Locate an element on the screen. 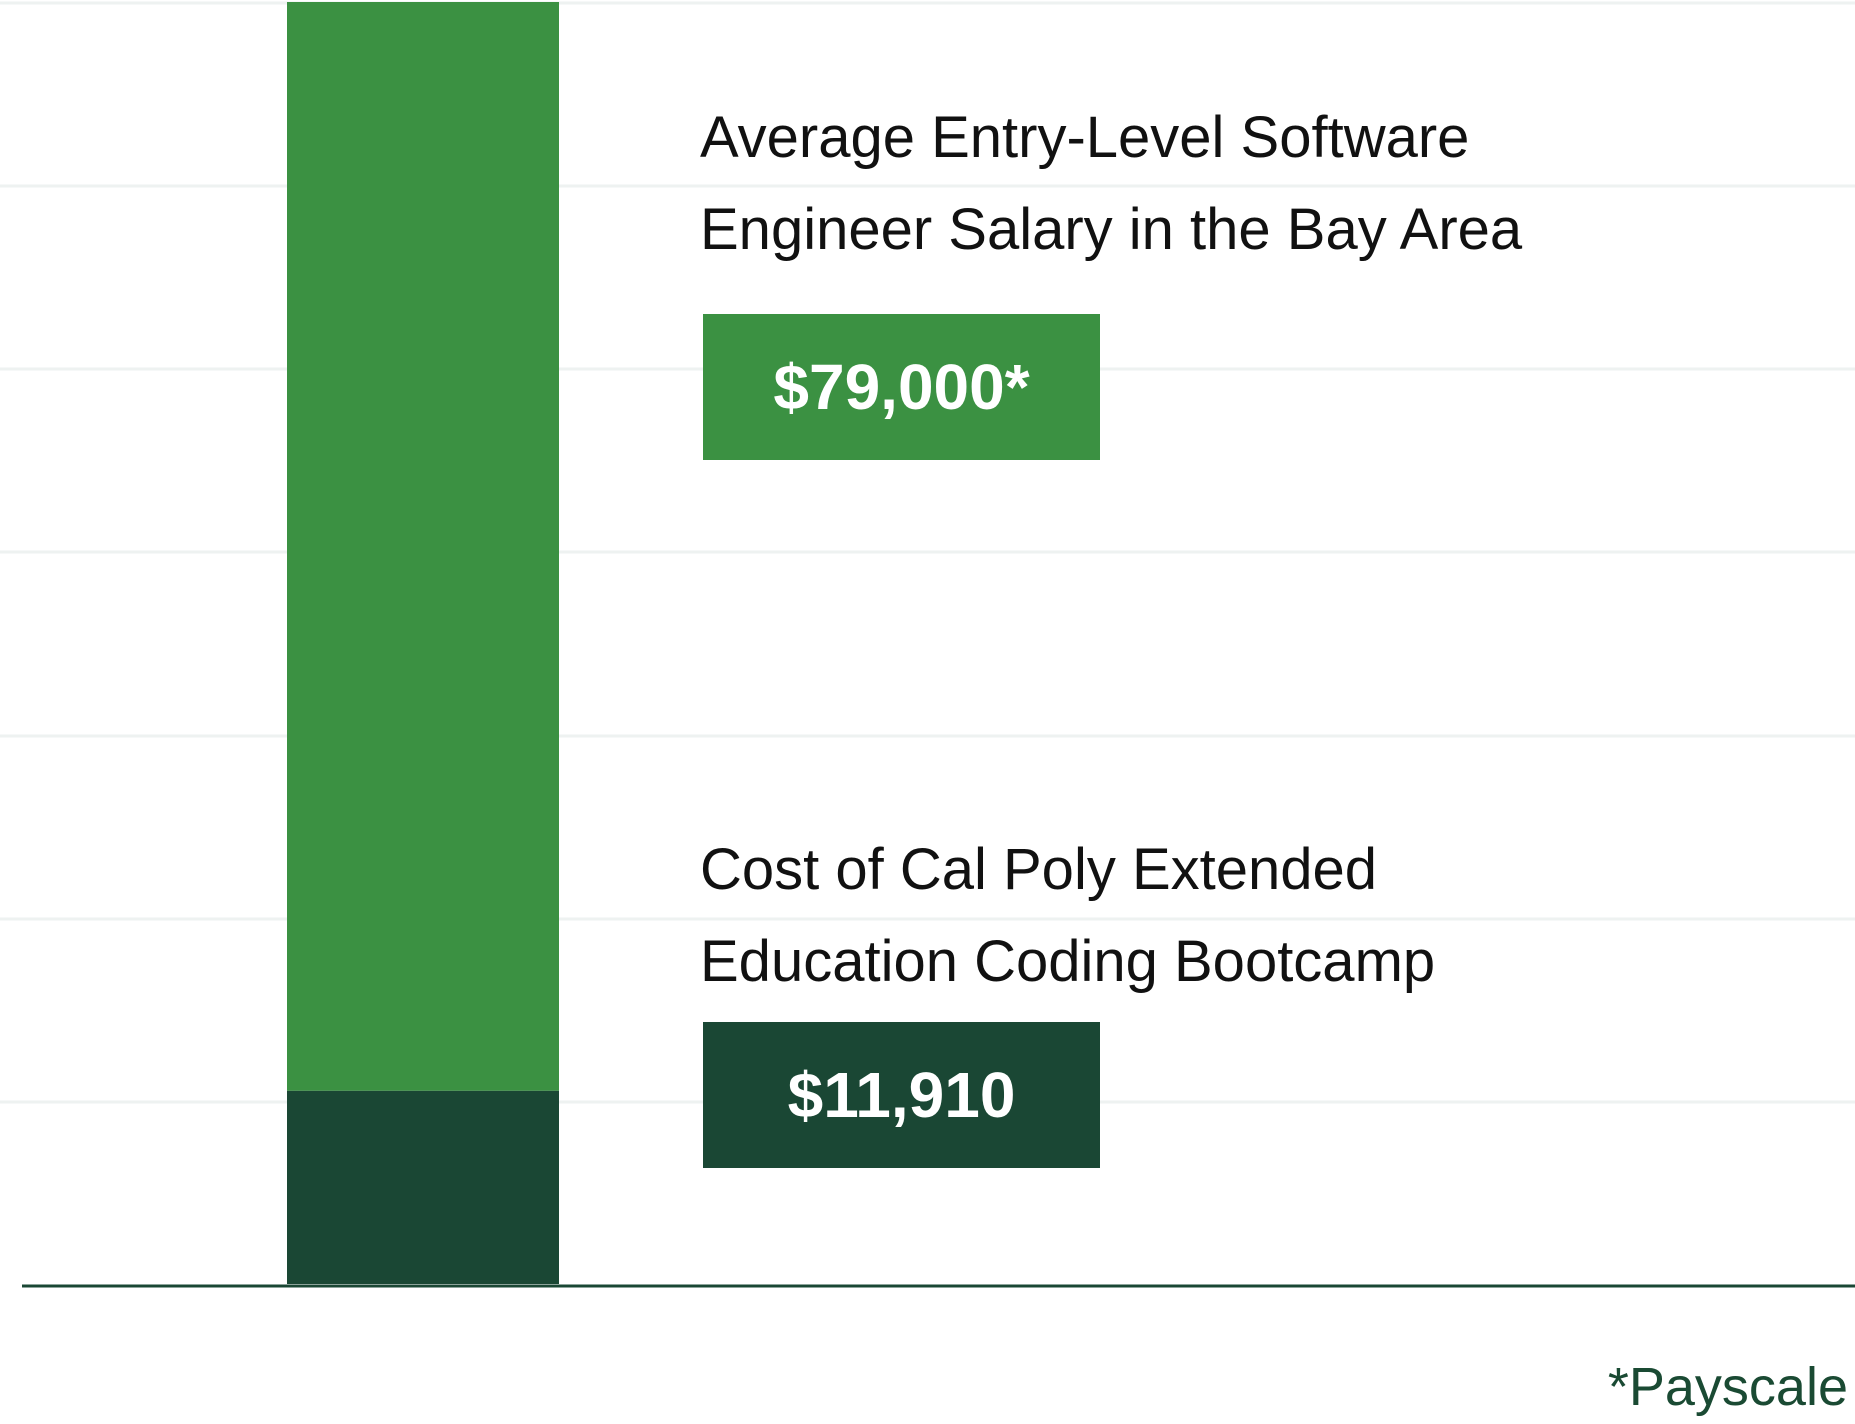 The image size is (1855, 1424). salary-value-box: $79,000* is located at coordinates (901, 387).